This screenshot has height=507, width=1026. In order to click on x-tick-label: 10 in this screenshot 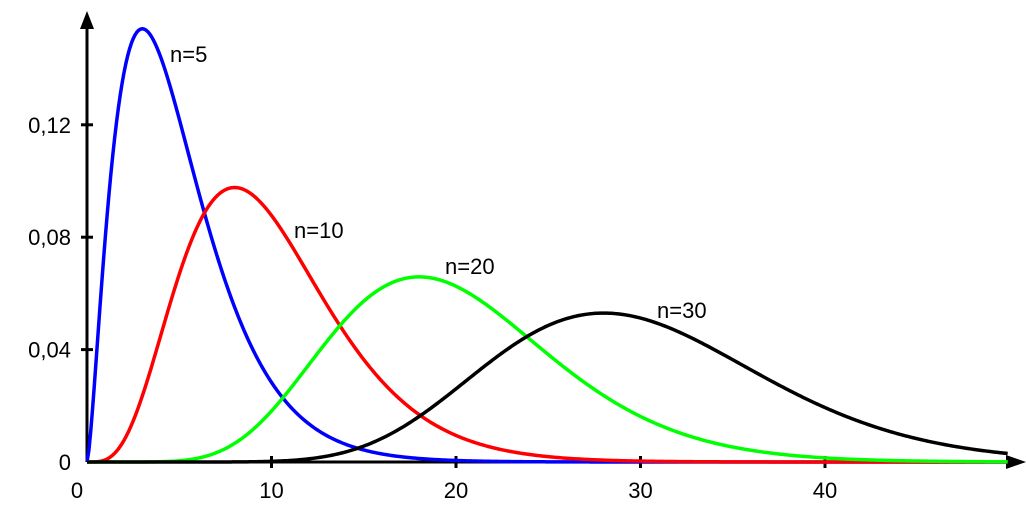, I will do `click(271, 490)`.